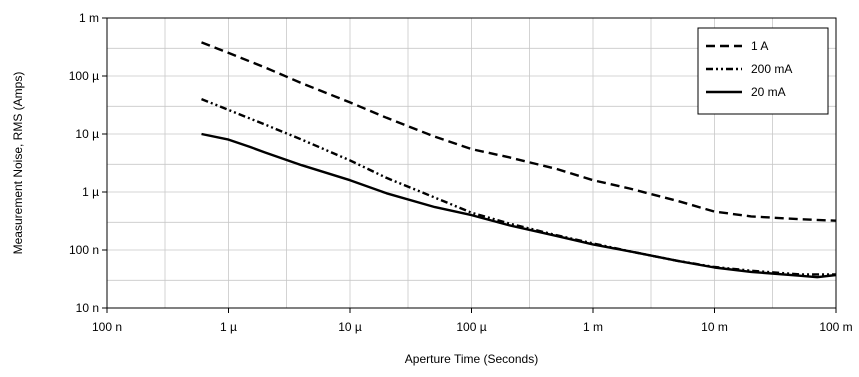 The width and height of the screenshot is (859, 377). What do you see at coordinates (771, 69) in the screenshot?
I see `legend-label-1: 200 mA` at bounding box center [771, 69].